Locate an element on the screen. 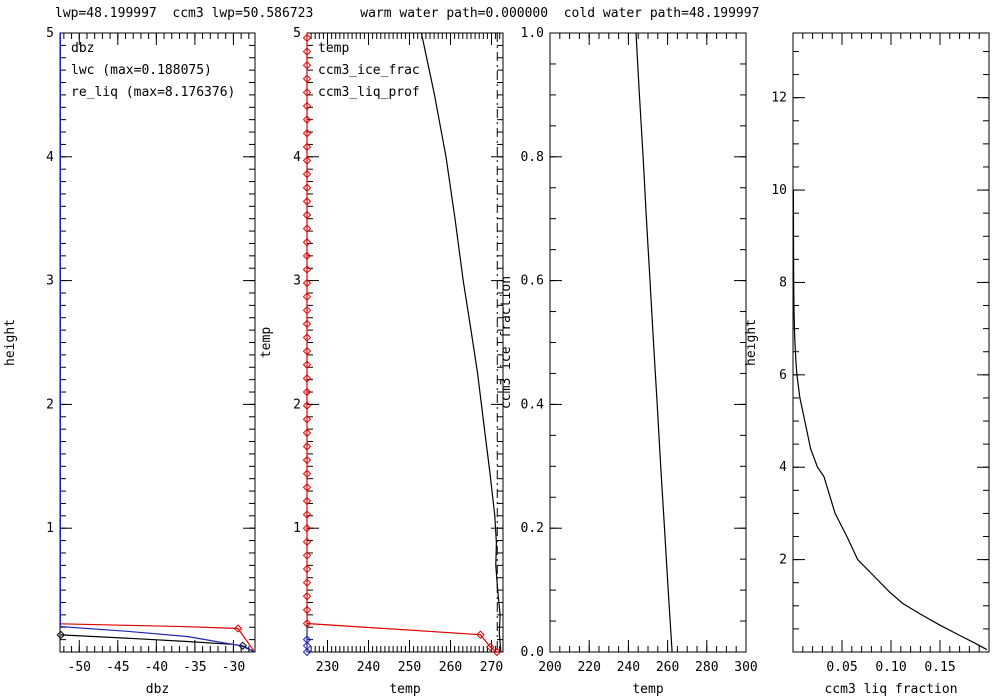 This screenshot has height=700, width=1000. x-tick-label: -50 is located at coordinates (79, 667).